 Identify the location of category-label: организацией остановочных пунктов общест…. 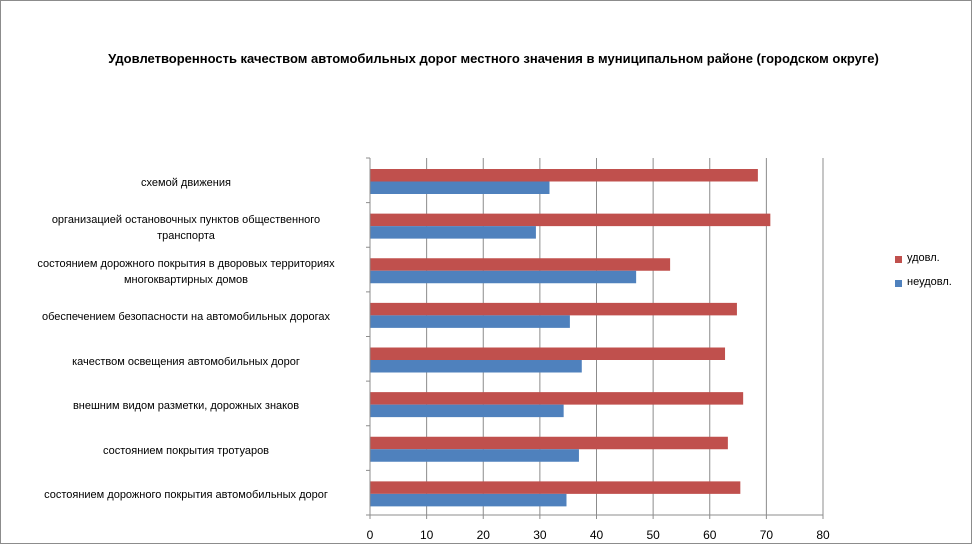
(186, 228).